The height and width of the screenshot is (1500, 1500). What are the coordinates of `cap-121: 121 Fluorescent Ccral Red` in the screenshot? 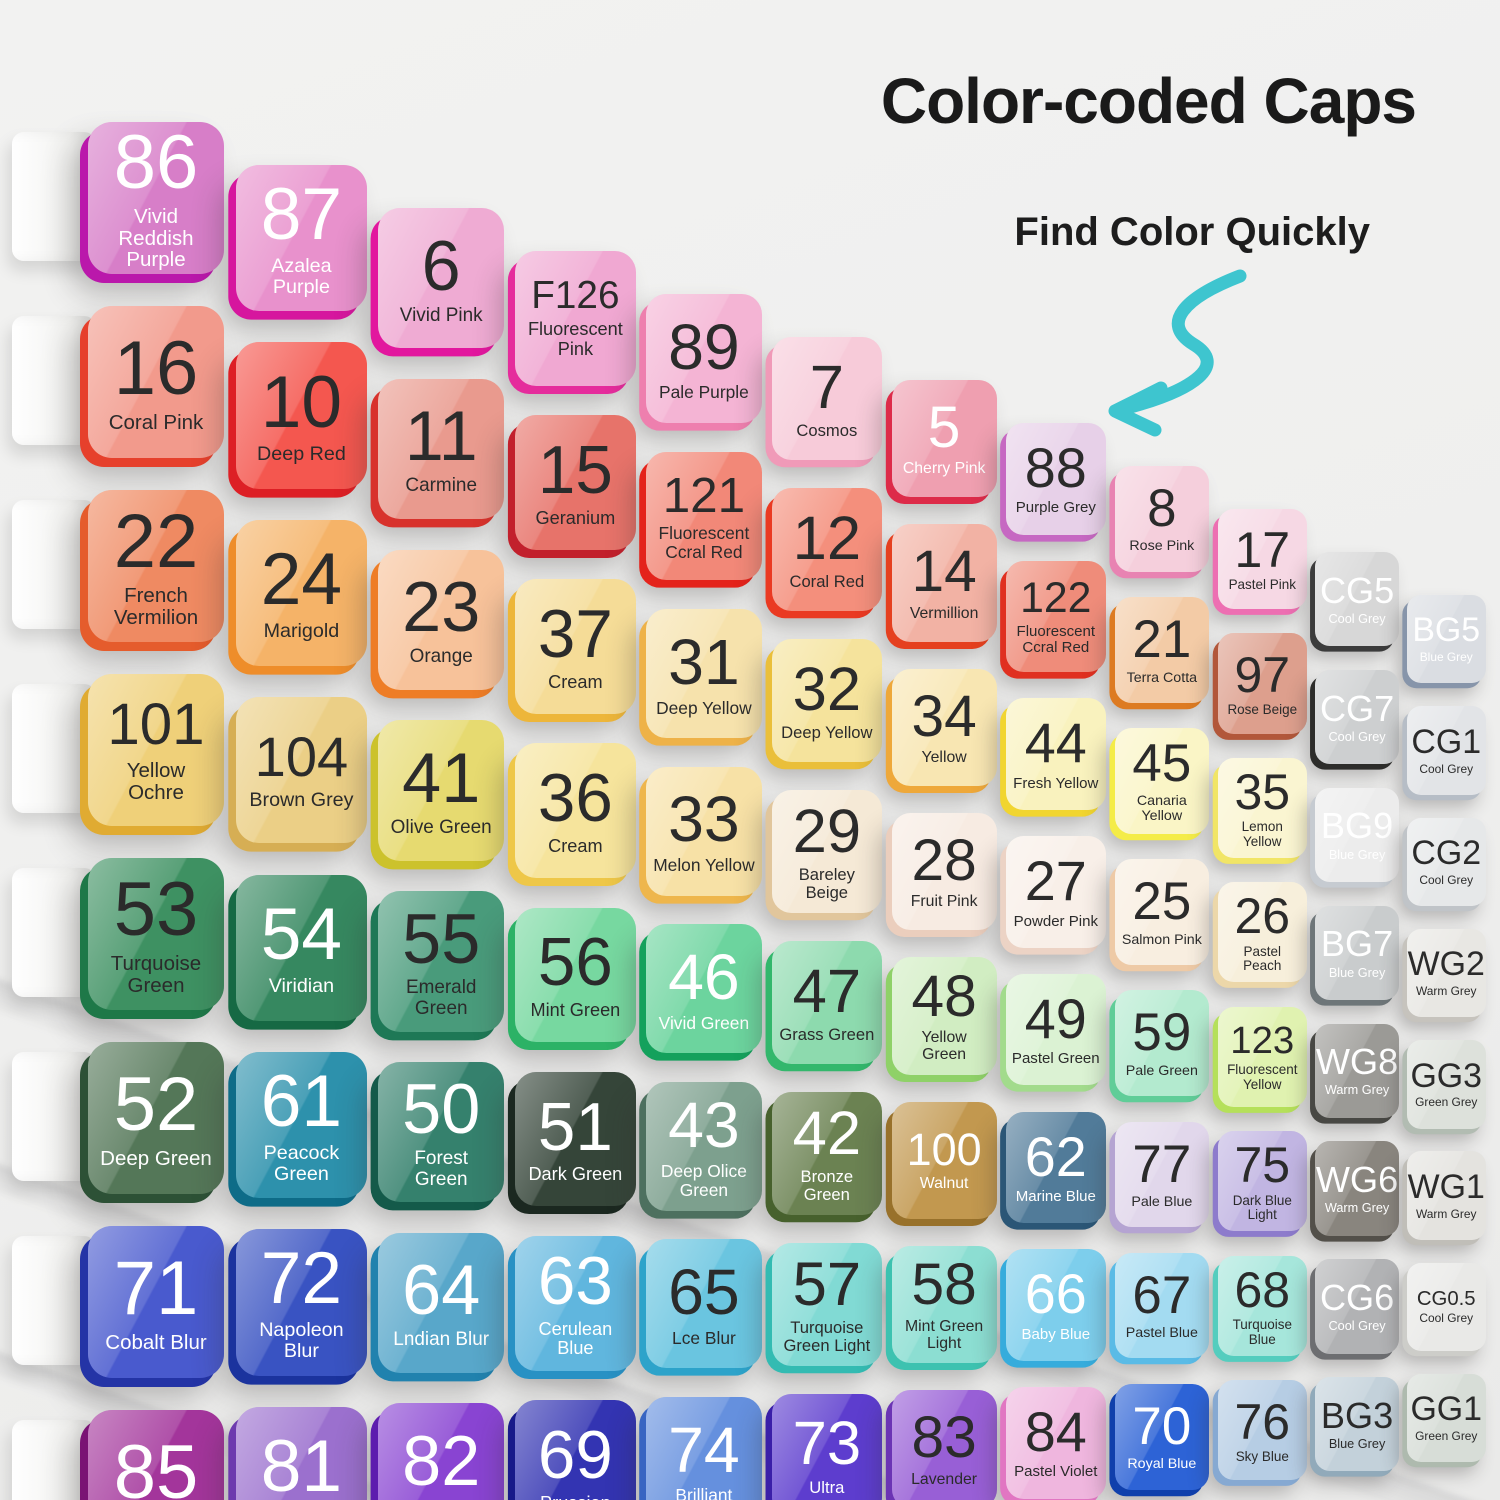 It's located at (704, 516).